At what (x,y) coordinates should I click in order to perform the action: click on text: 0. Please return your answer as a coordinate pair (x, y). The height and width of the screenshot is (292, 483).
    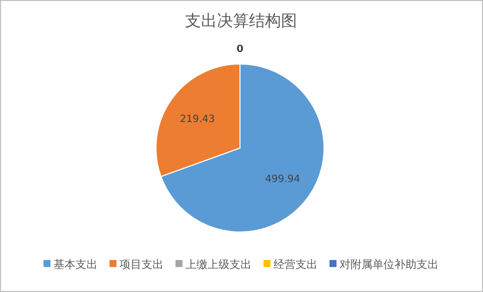
    Looking at the image, I should click on (240, 49).